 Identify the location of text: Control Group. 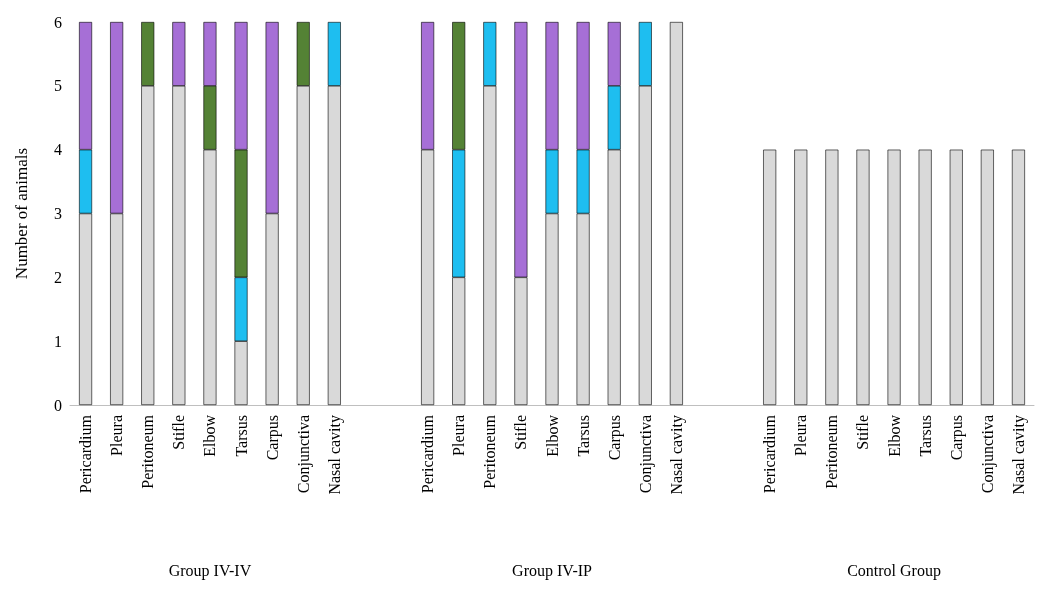
(894, 570).